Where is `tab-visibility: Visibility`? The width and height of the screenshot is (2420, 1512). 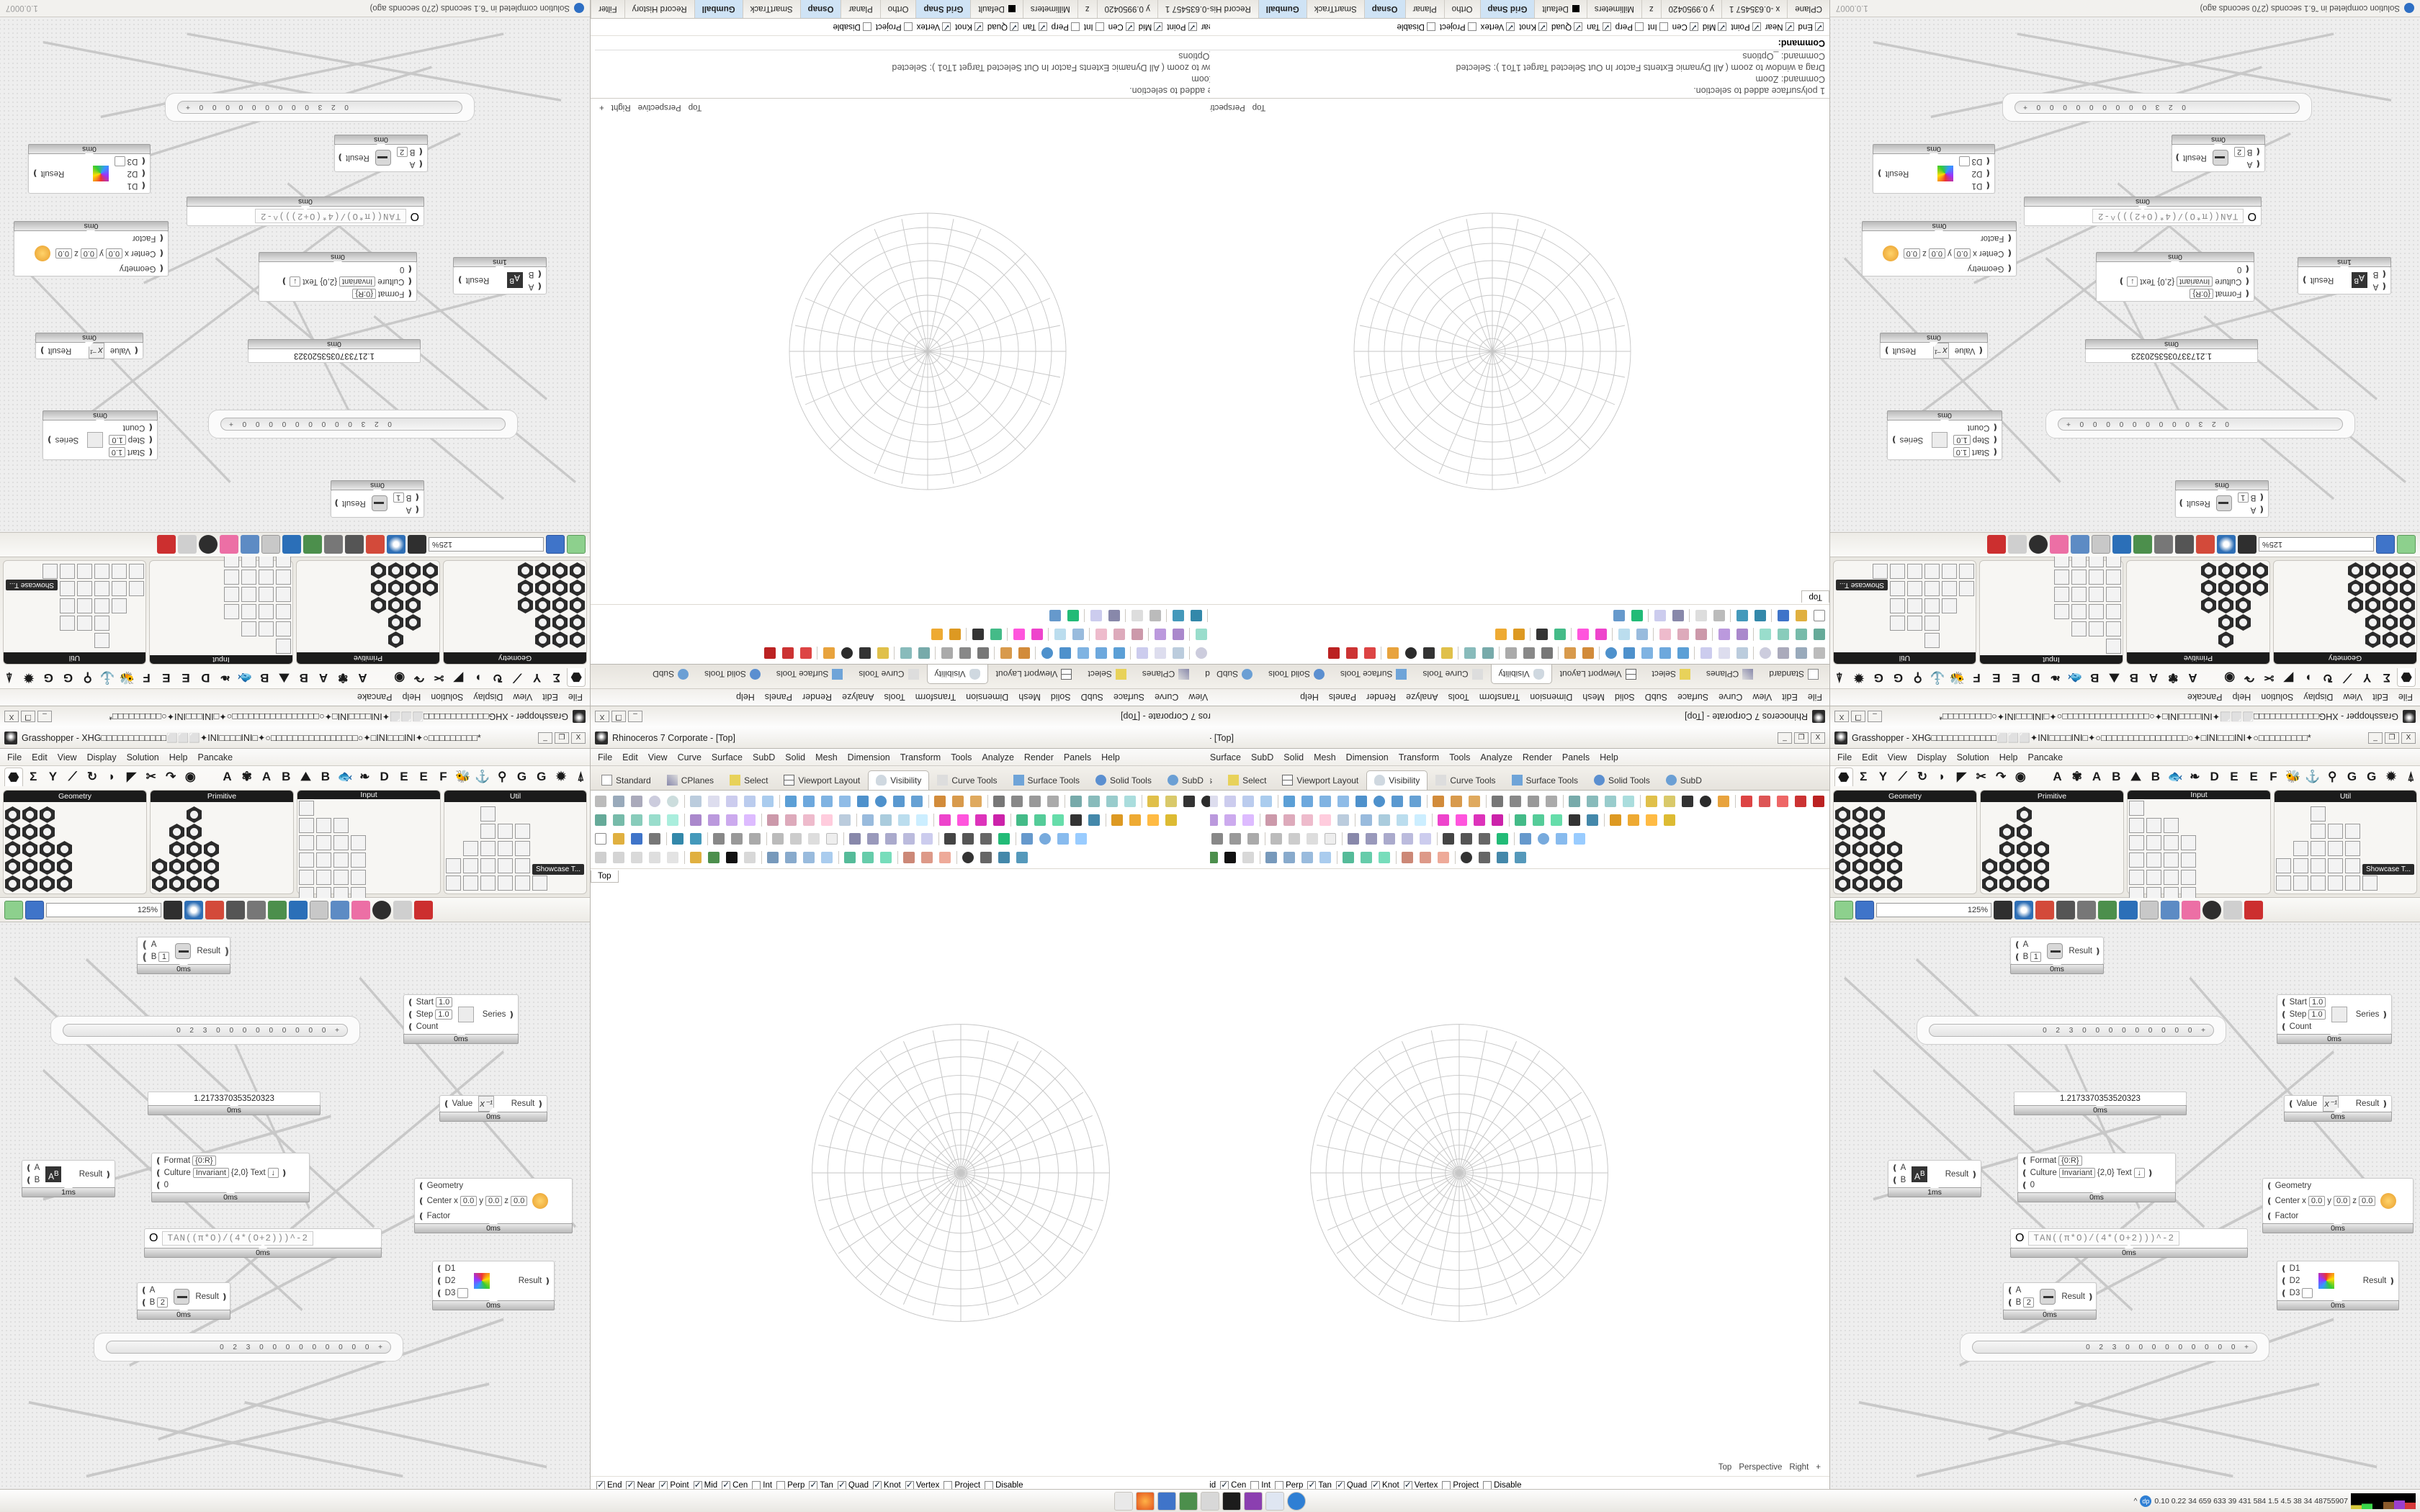
tab-visibility: Visibility is located at coordinates (899, 780).